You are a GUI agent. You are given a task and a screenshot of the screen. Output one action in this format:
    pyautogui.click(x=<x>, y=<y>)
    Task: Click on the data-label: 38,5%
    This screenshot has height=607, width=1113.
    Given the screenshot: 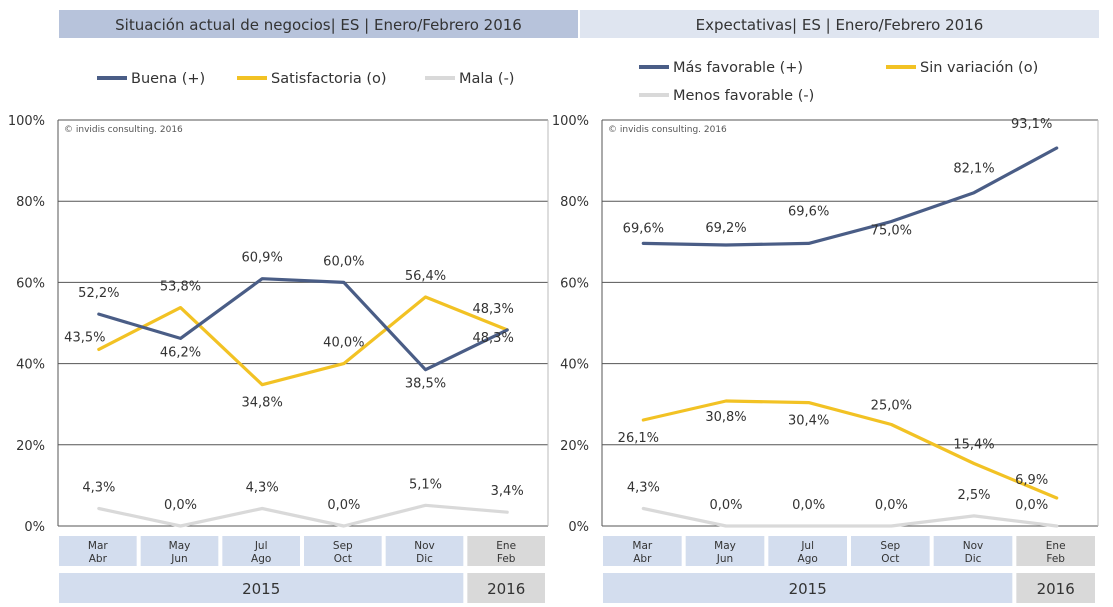 What is the action you would take?
    pyautogui.click(x=425, y=384)
    